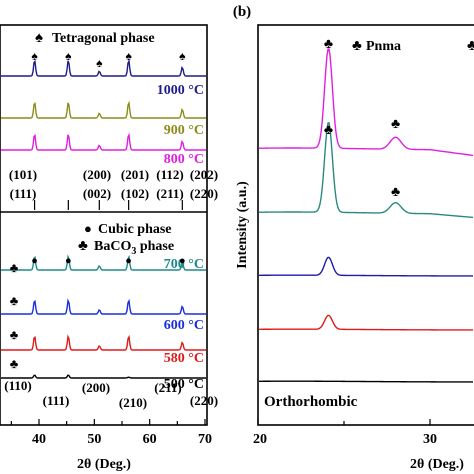 The image size is (474, 474). I want to click on upper-peak-marker-4: ♠, so click(182, 56).